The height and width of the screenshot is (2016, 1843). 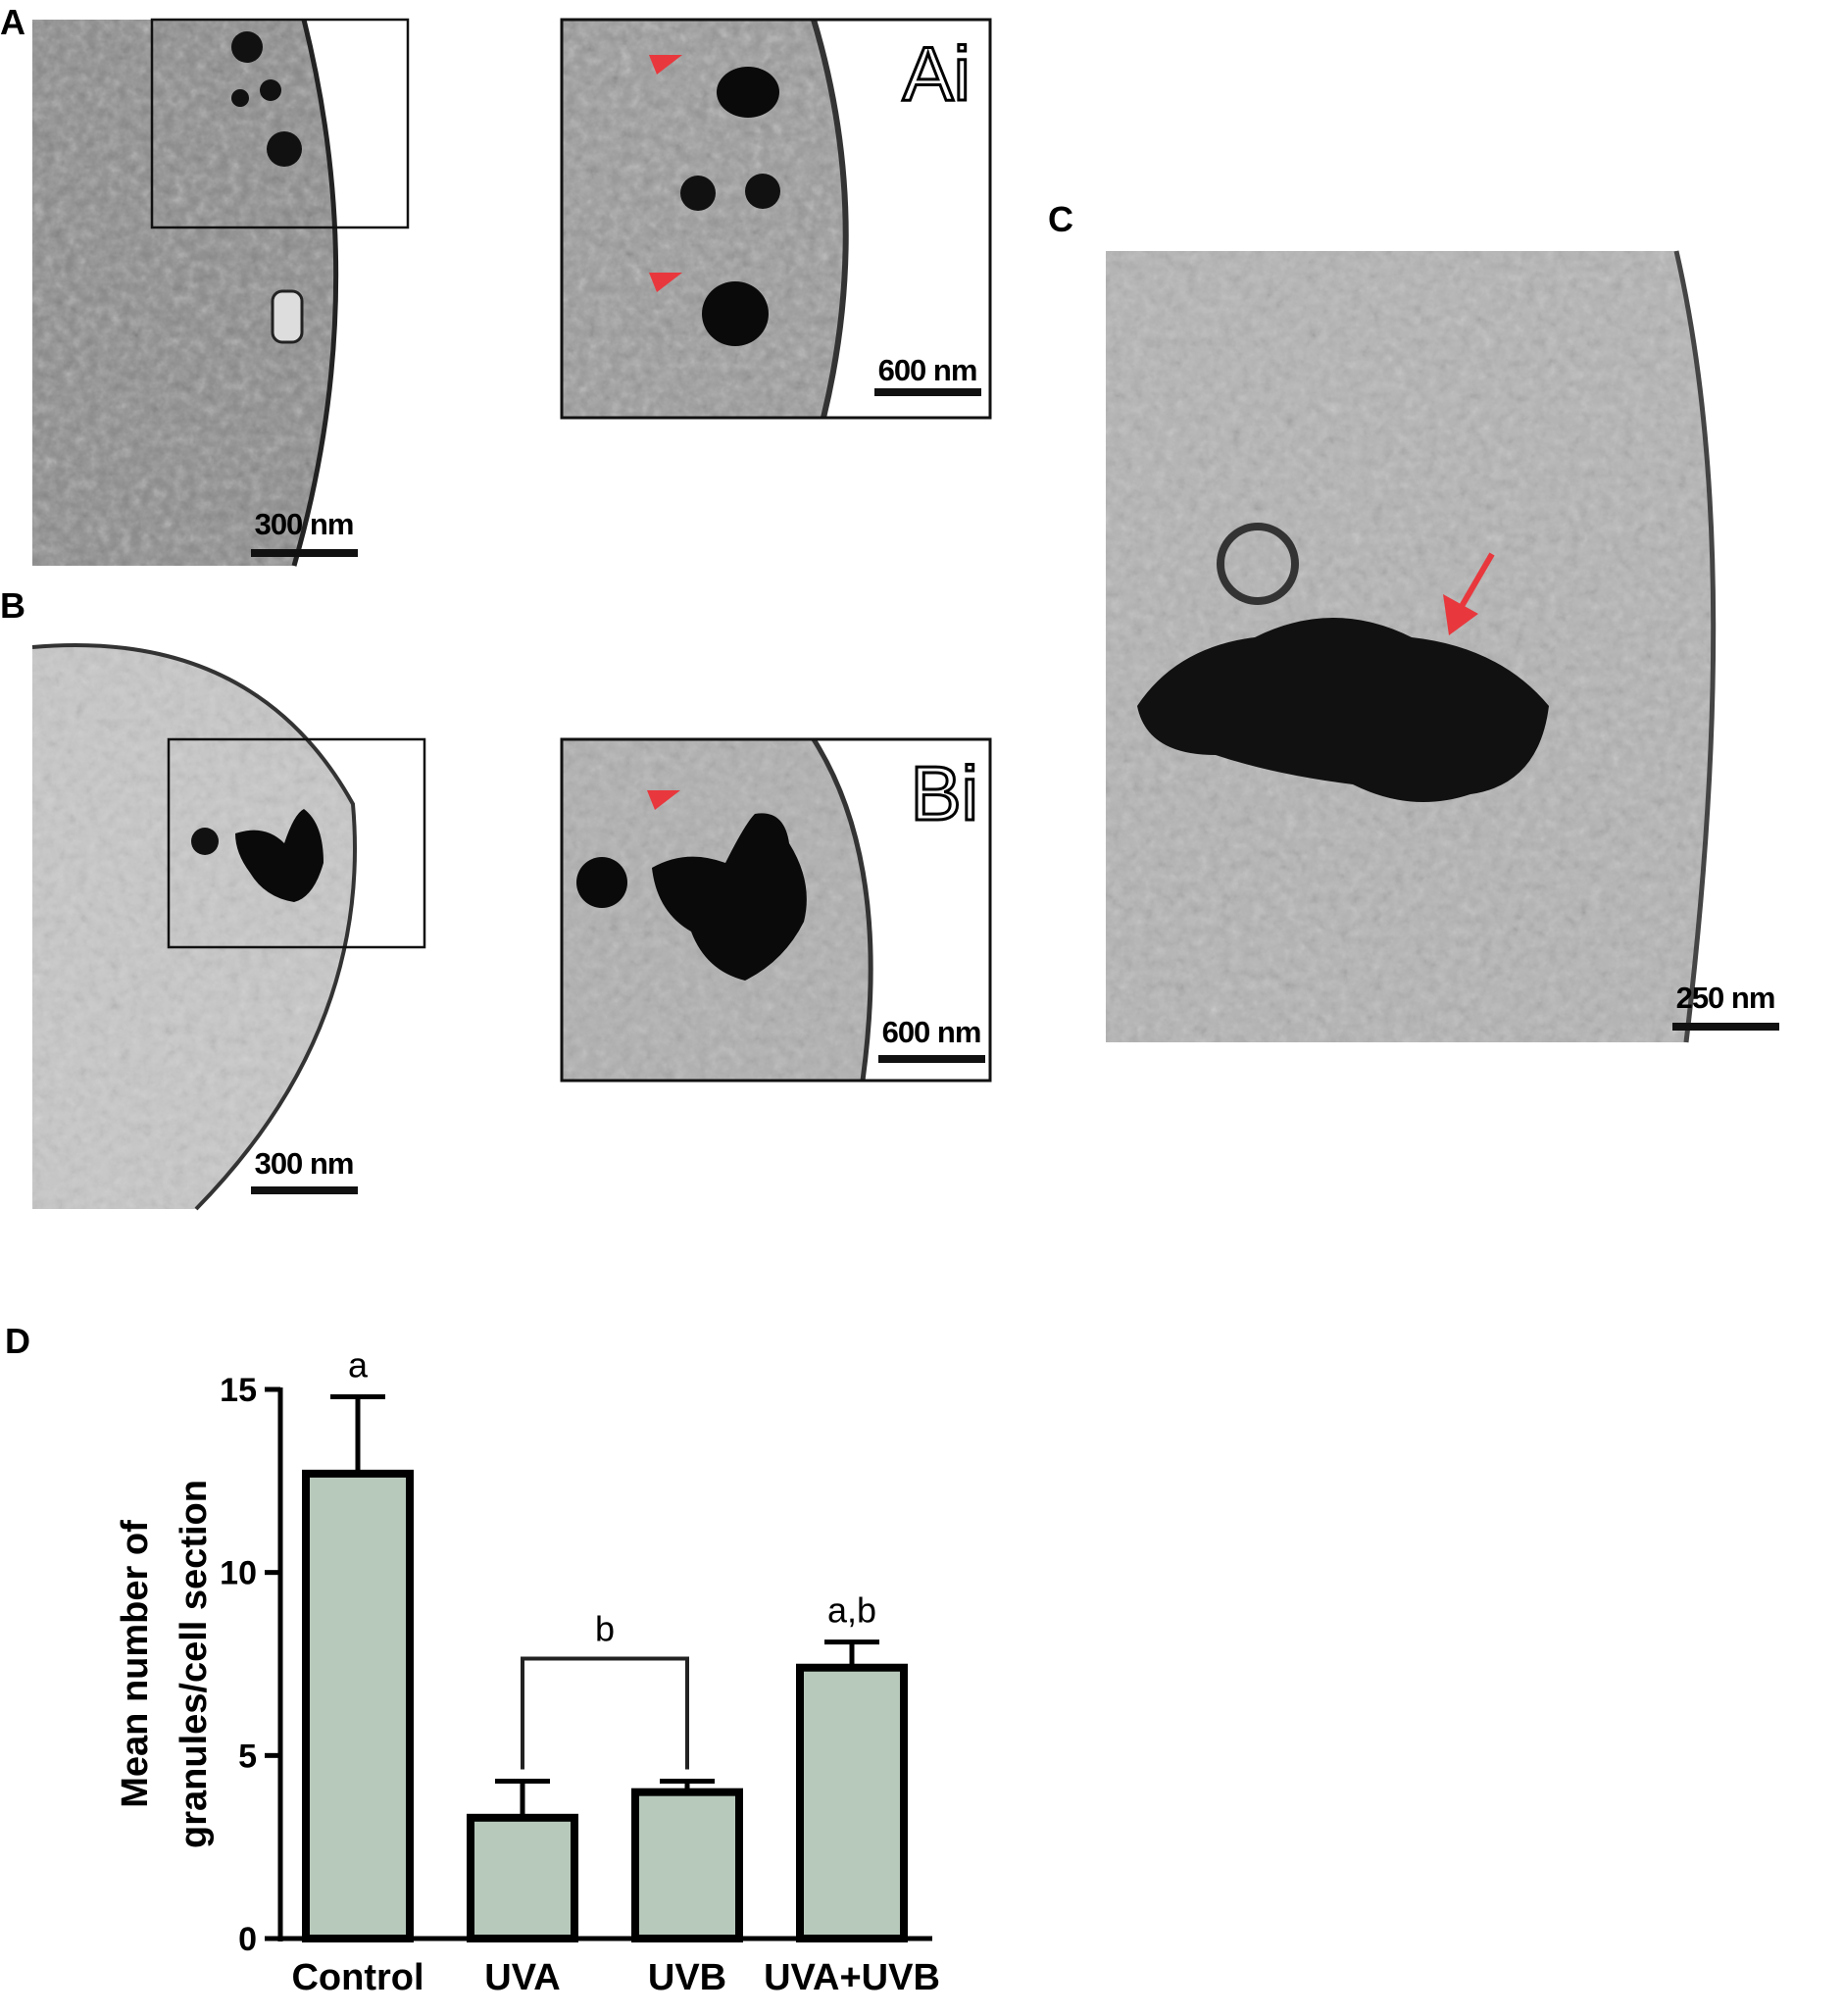 I want to click on y-tick-label: 0, so click(x=247, y=1939).